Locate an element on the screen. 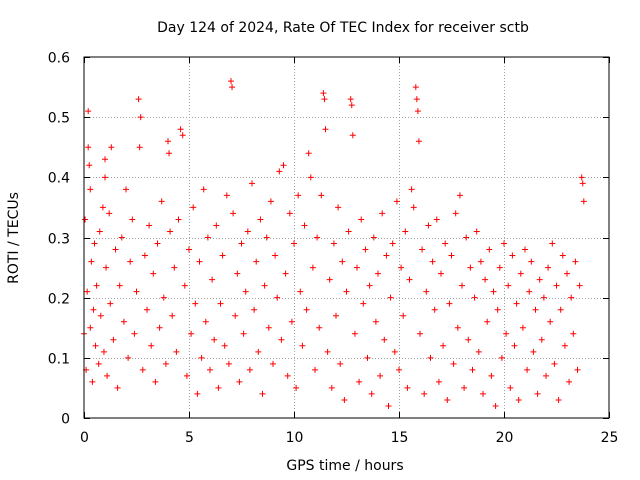 This screenshot has width=640, height=480. y-tick-label: 0.5 is located at coordinates (59, 119).